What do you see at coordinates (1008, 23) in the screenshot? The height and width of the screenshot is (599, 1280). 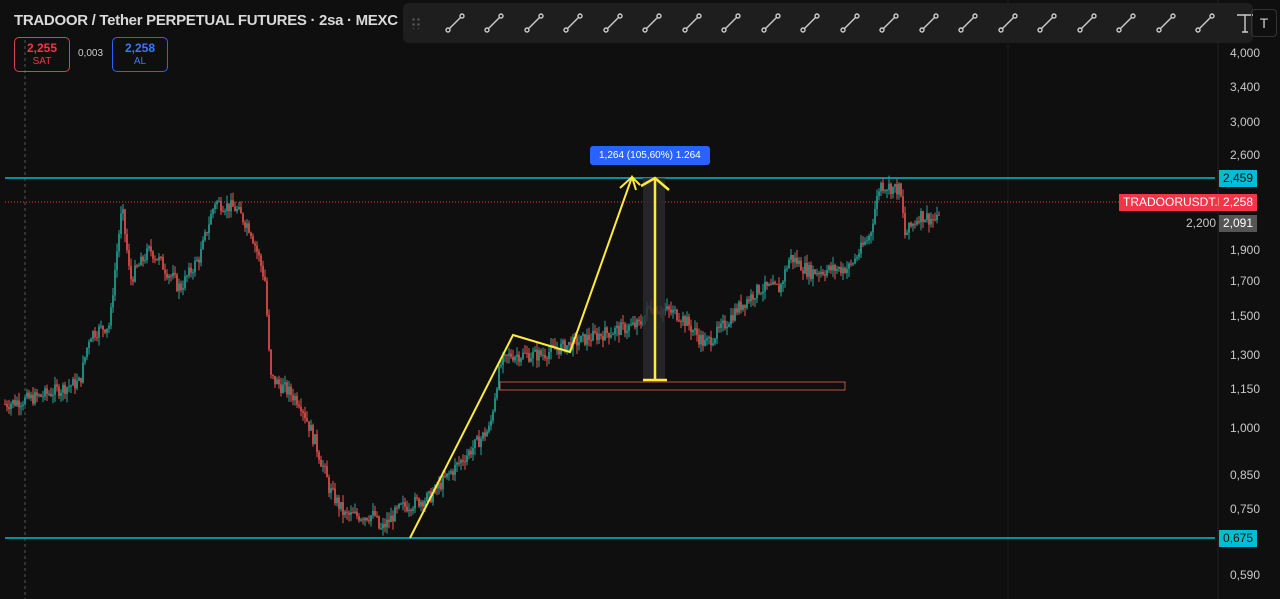 I see `abcd-pattern-icon` at bounding box center [1008, 23].